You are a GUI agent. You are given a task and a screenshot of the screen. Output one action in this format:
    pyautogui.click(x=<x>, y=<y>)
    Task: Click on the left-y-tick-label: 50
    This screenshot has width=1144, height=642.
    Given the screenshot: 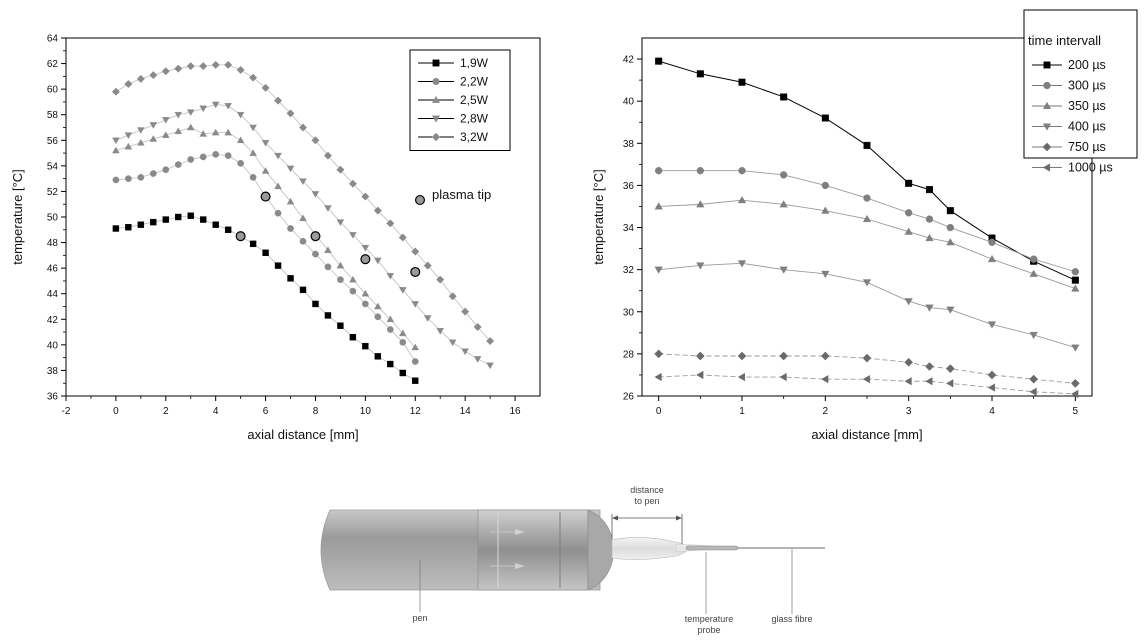 What is the action you would take?
    pyautogui.click(x=53, y=218)
    